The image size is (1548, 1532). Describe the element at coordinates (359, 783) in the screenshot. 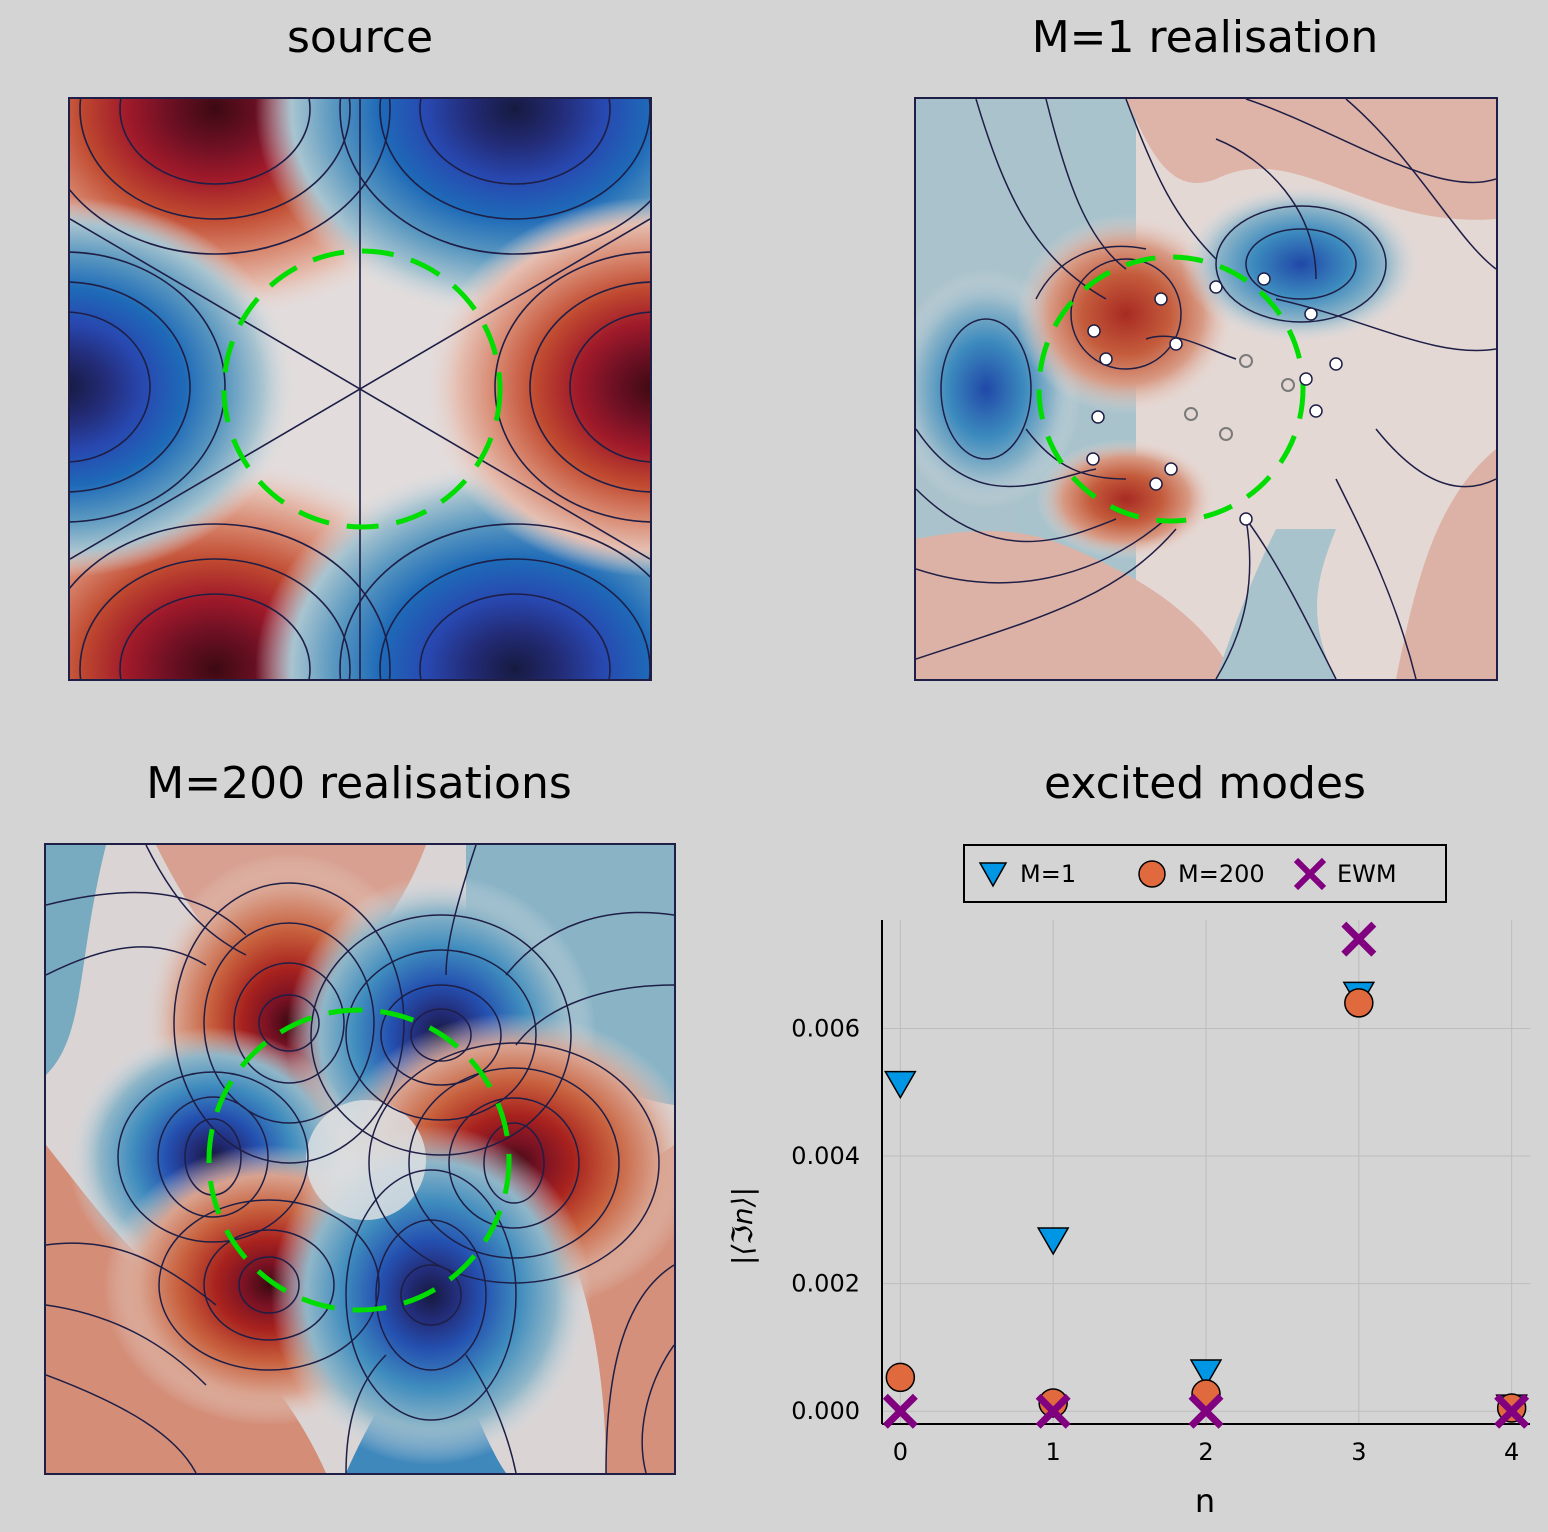

I see `m200-title: M=200 realisations` at that location.